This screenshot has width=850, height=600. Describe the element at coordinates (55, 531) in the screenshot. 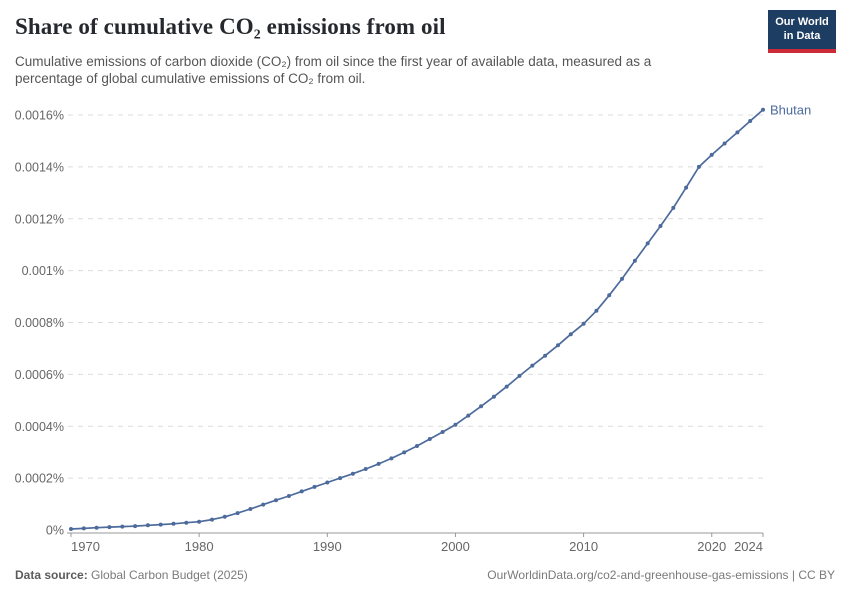

I see `y-axis-tick-label: 0%` at that location.